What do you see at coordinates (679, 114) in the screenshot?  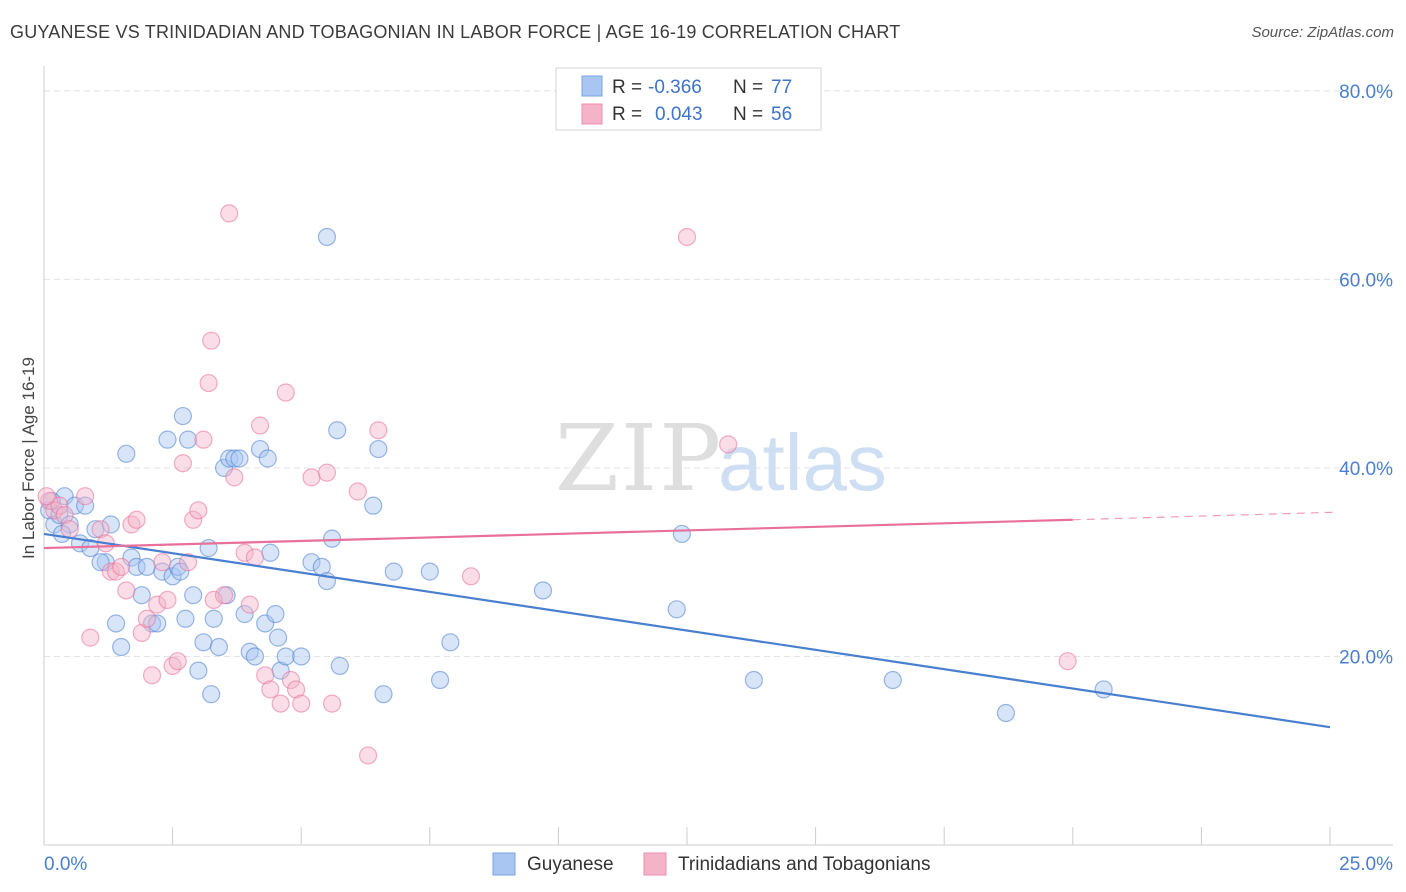 I see `legend-r-value: 0.043` at bounding box center [679, 114].